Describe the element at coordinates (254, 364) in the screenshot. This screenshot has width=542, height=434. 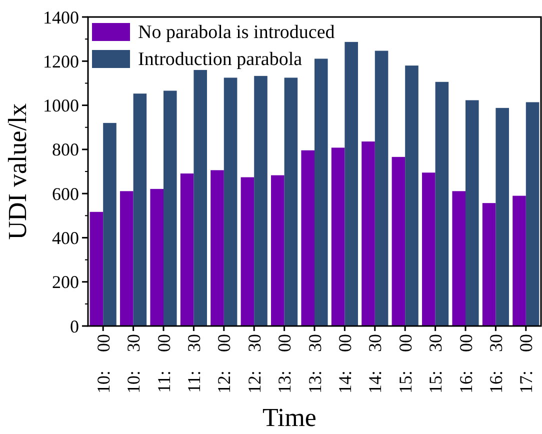
I see `x-tick-label: 12: 30` at that location.